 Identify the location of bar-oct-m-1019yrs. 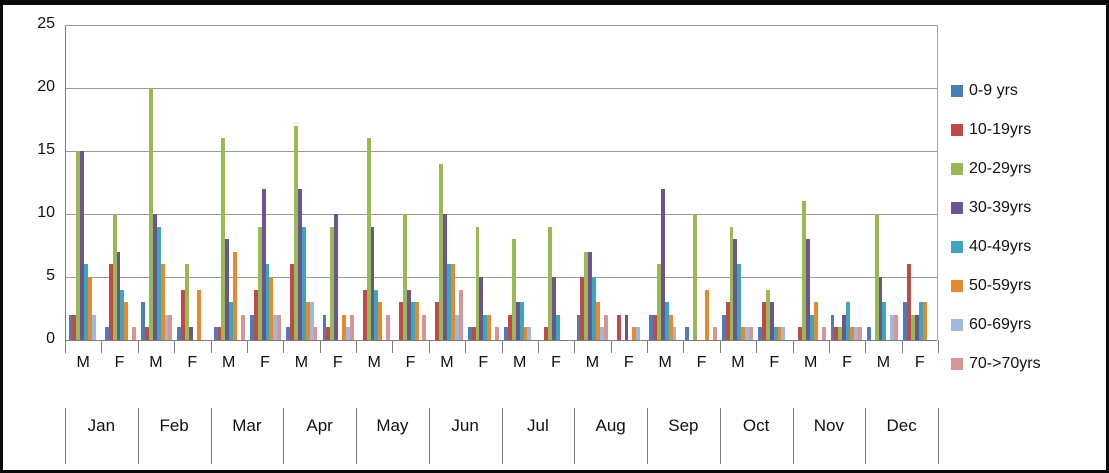
(727, 321).